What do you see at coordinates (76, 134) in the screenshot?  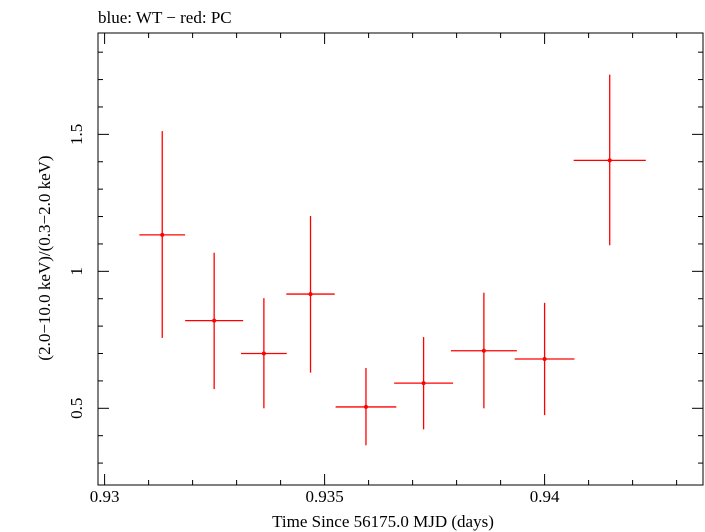 I see `y-tick-label: 1.5` at bounding box center [76, 134].